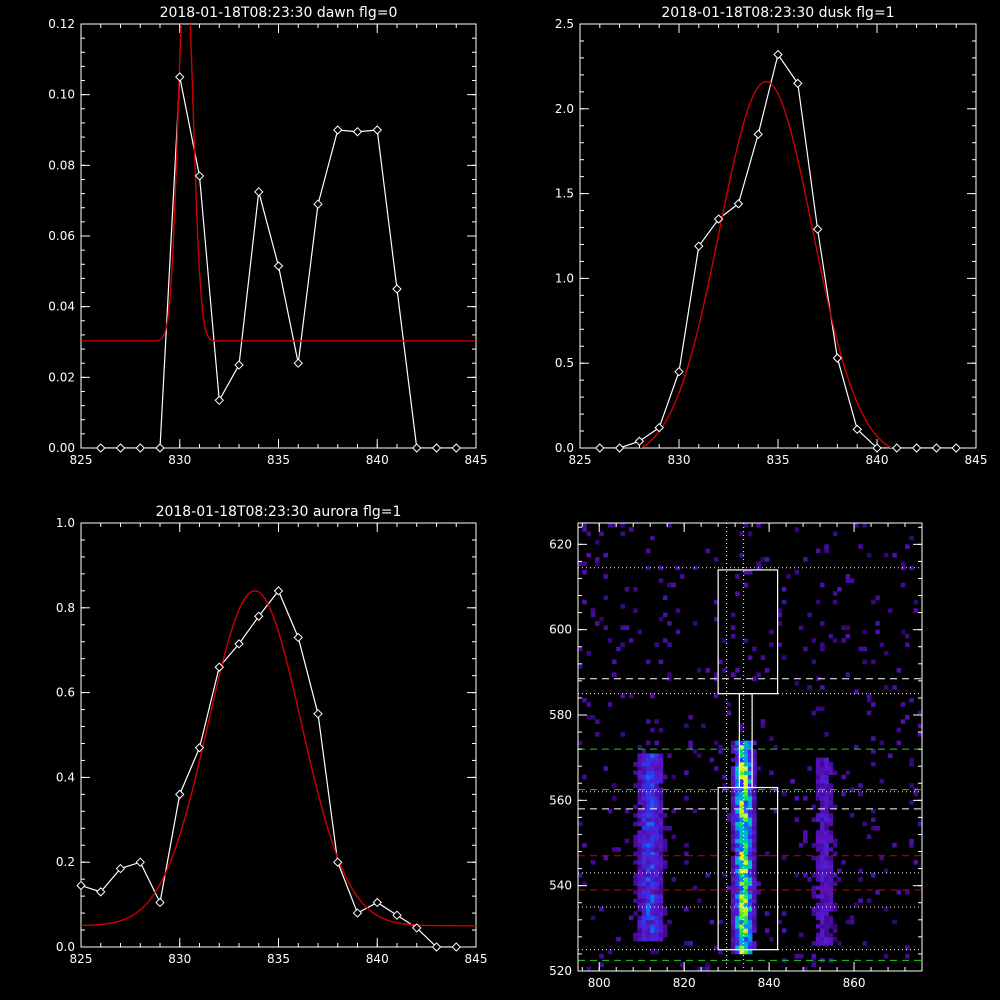  What do you see at coordinates (377, 460) in the screenshot?
I see `x-tick-label: 840` at bounding box center [377, 460].